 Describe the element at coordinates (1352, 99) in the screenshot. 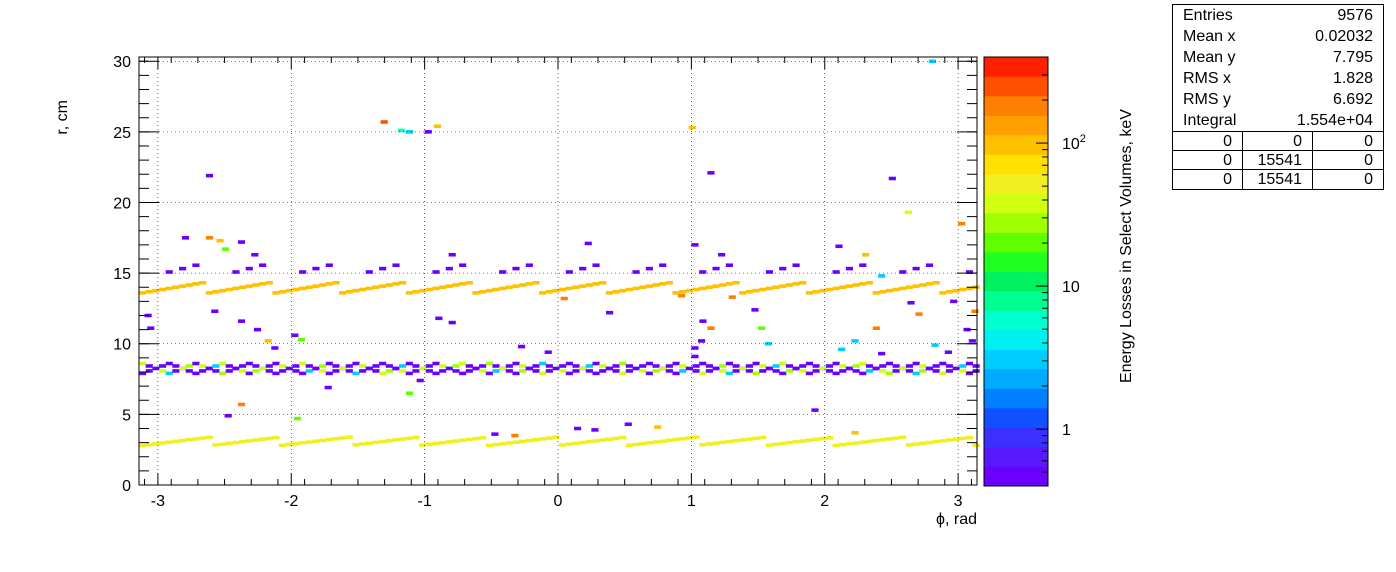

I see `stats-value: 6.692` at that location.